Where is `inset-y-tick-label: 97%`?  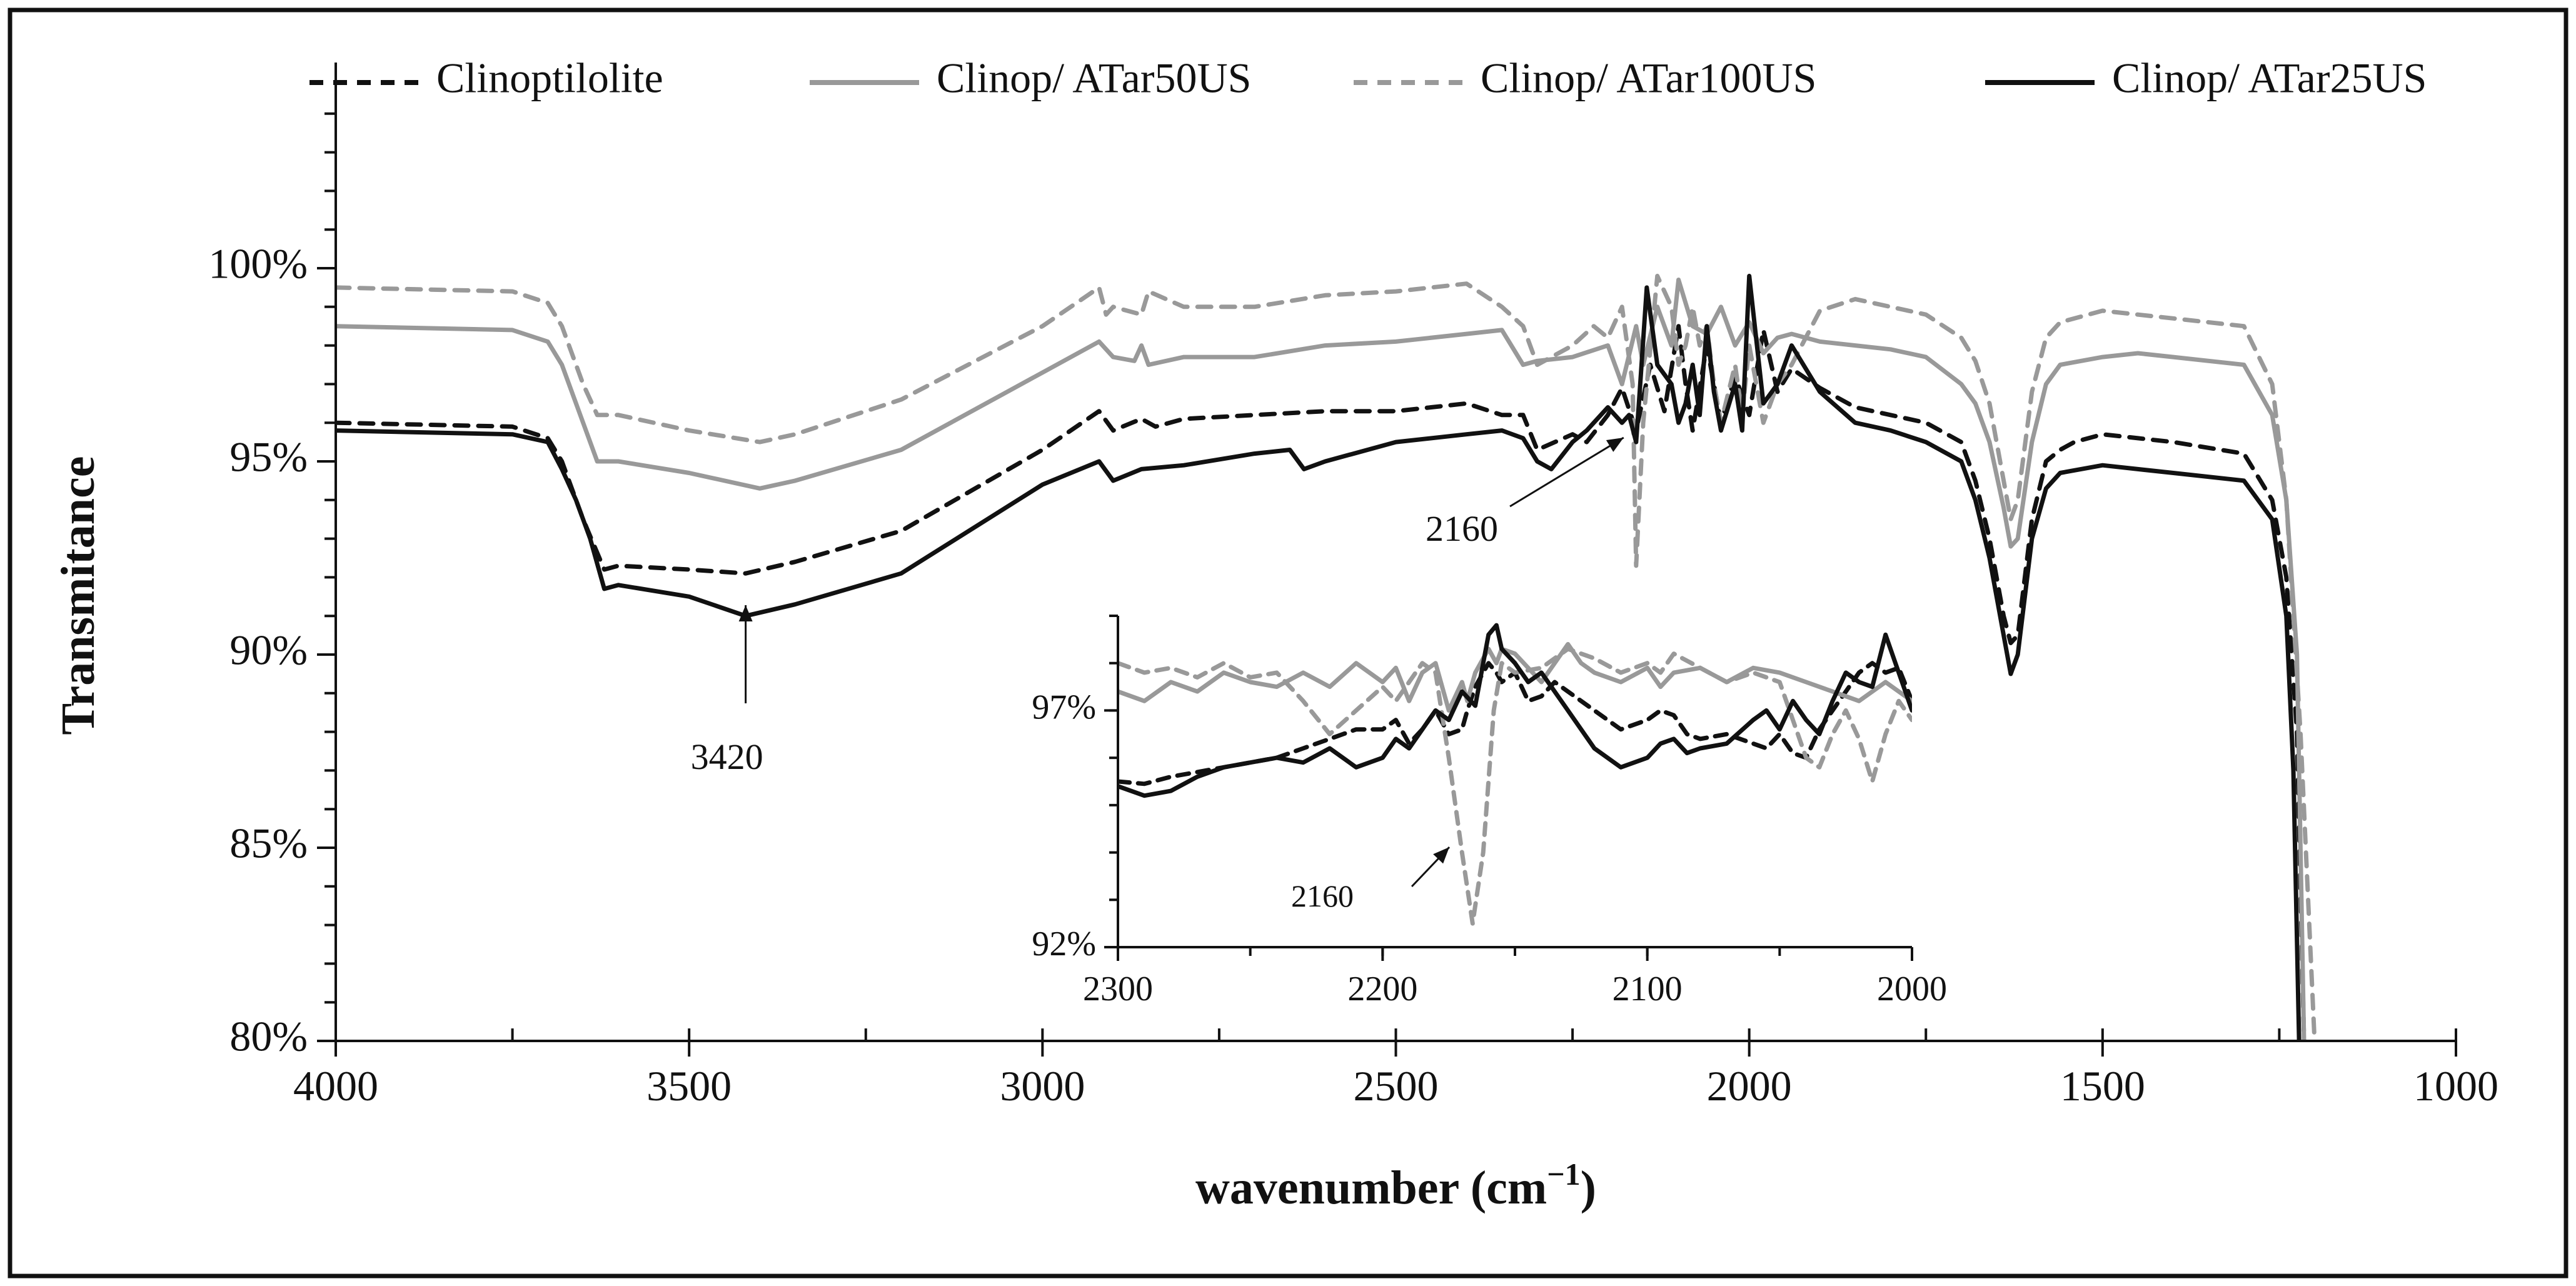 inset-y-tick-label: 97% is located at coordinates (1064, 707).